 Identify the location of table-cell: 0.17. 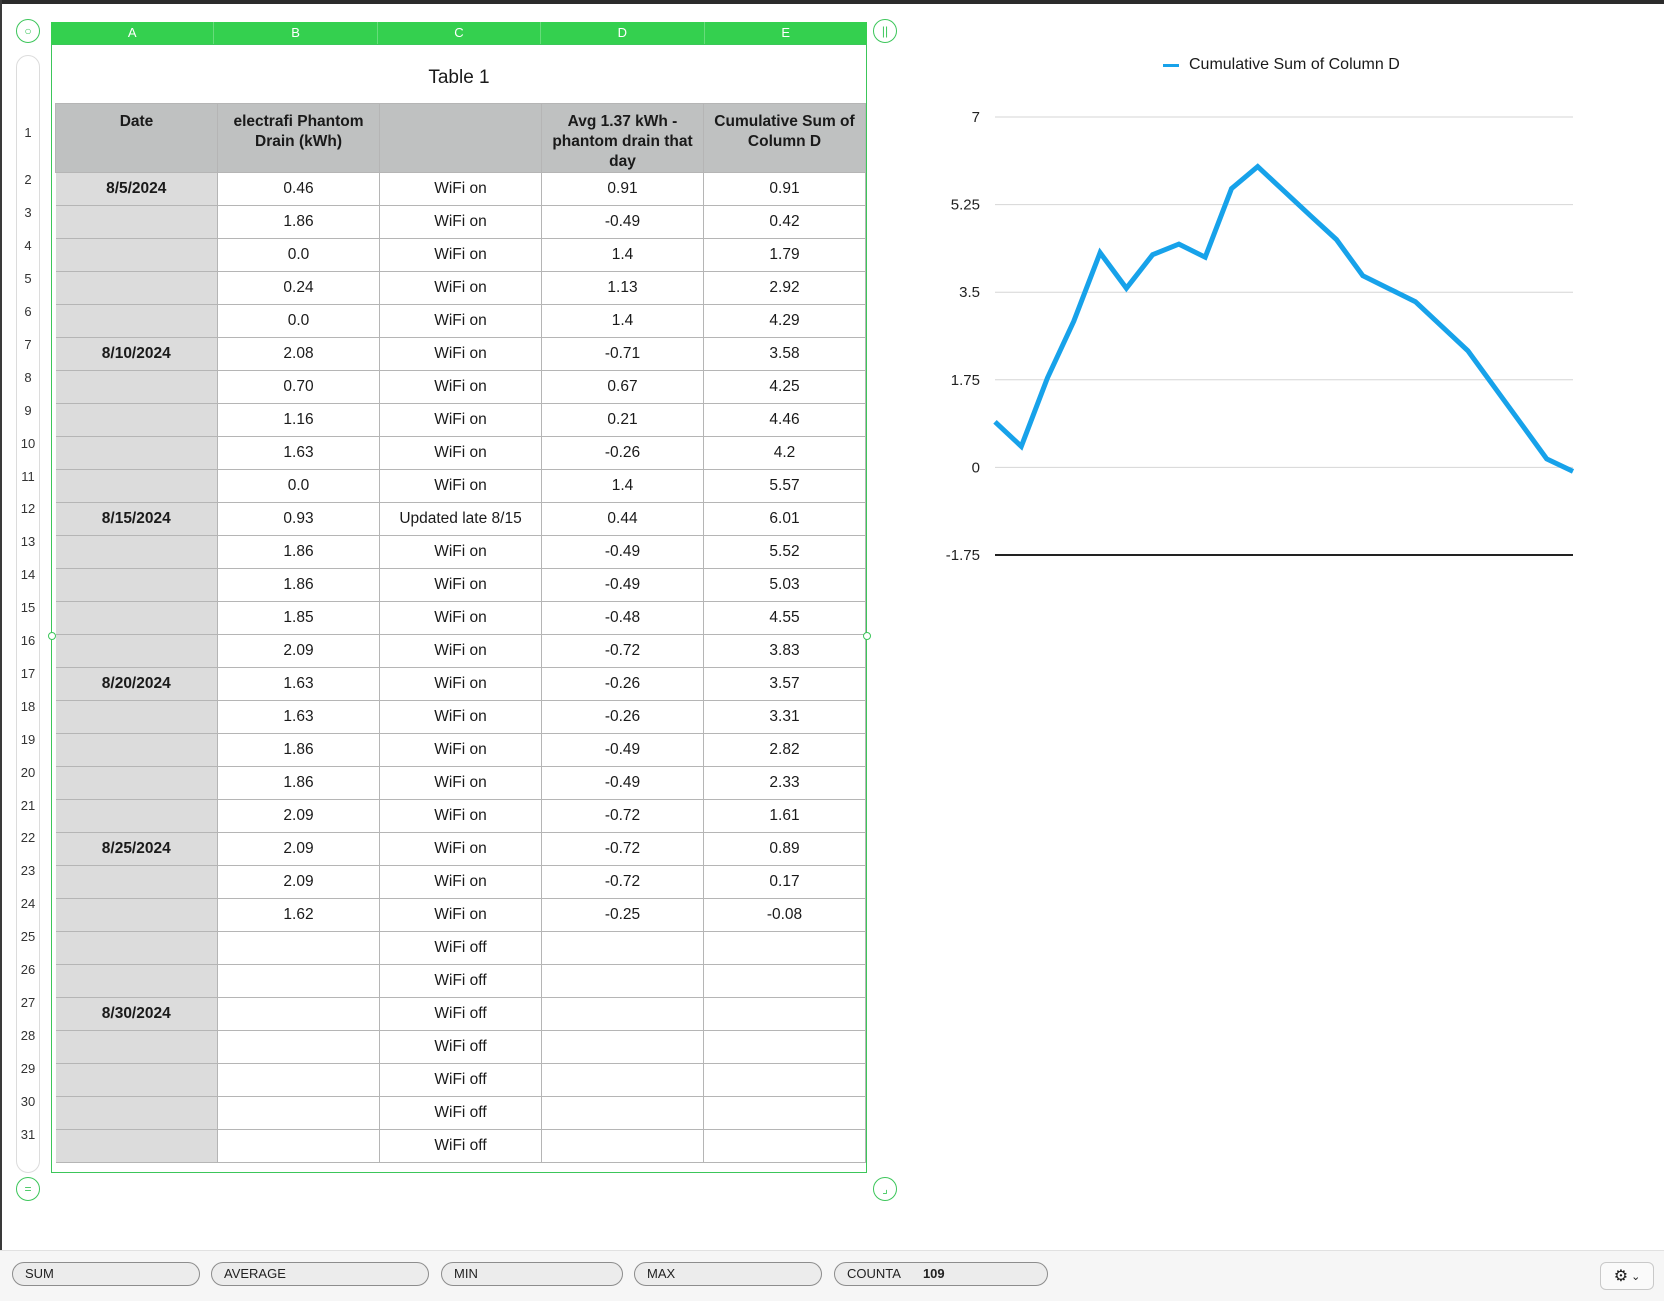
(785, 882).